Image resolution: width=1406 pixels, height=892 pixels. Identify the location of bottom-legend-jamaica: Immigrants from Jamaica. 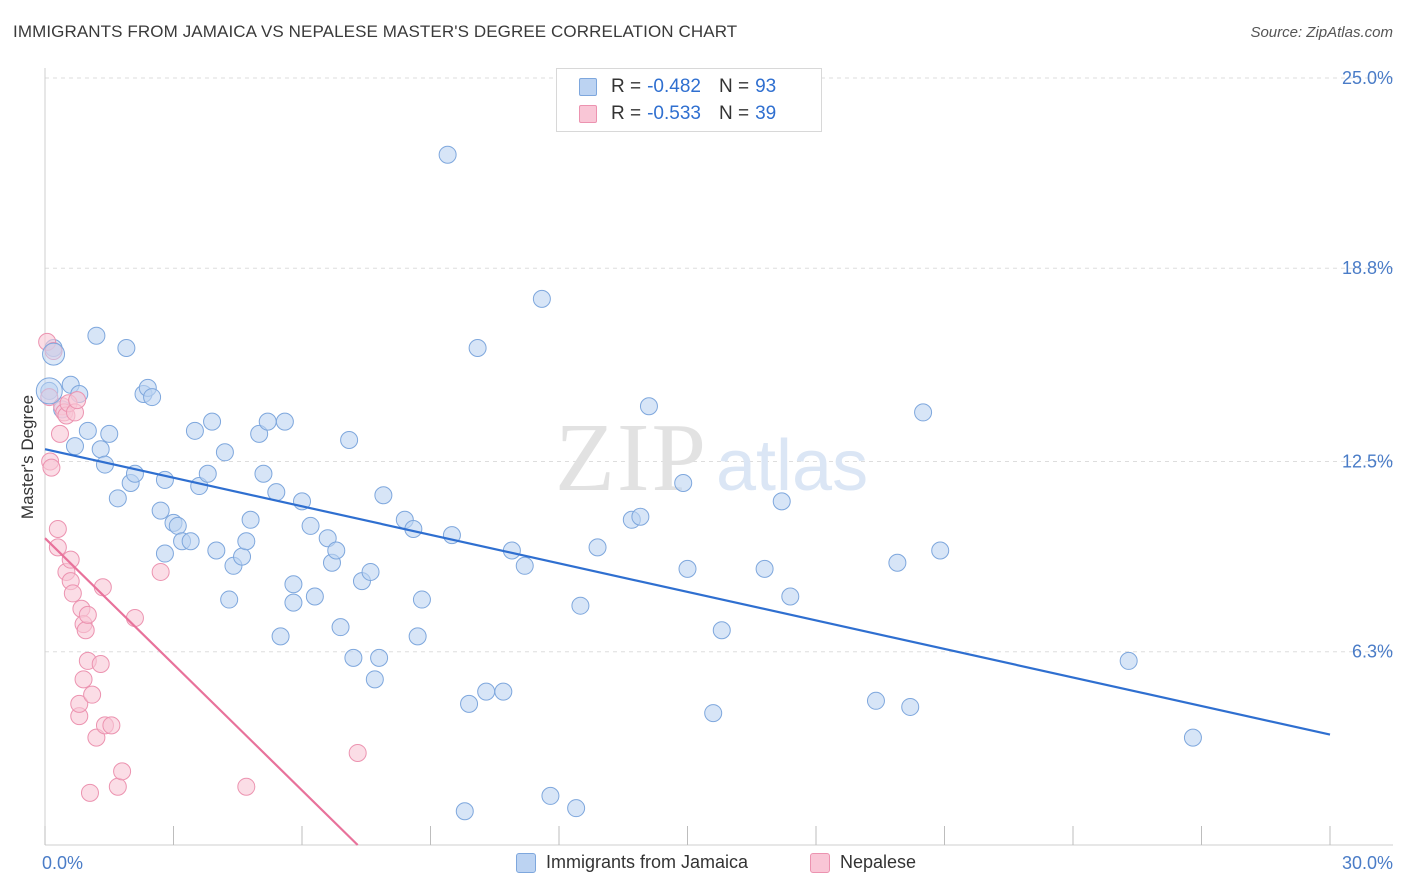
(632, 862).